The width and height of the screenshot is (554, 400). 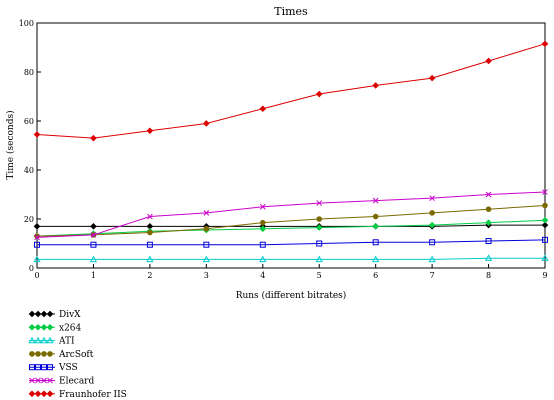 What do you see at coordinates (93, 395) in the screenshot?
I see `legend-label: Fraunhofer IIS` at bounding box center [93, 395].